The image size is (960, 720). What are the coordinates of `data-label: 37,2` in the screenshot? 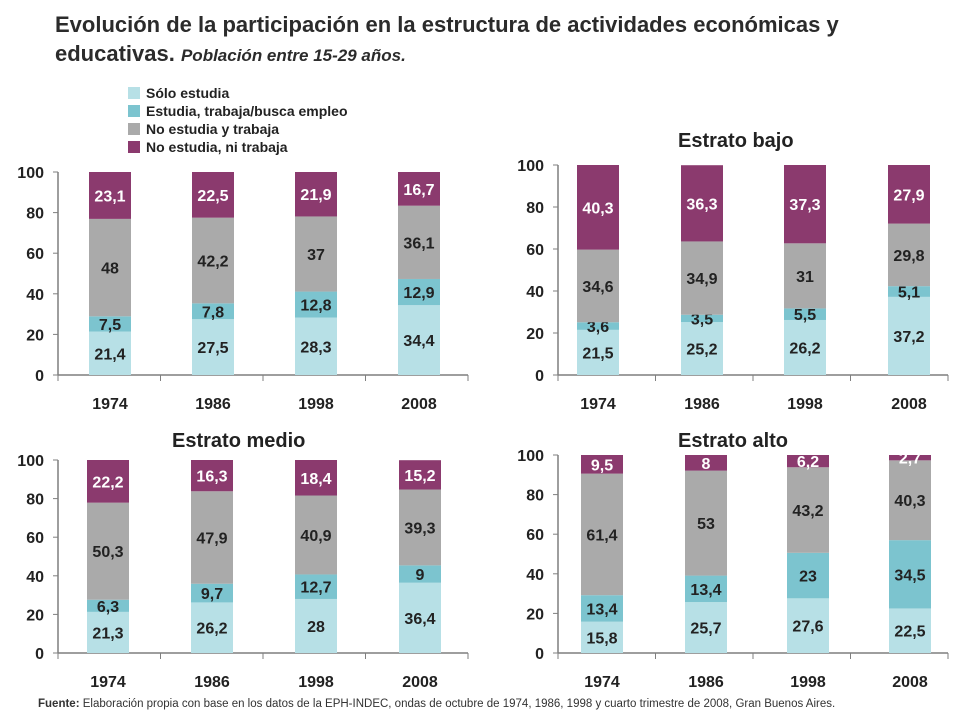 It's located at (908, 337).